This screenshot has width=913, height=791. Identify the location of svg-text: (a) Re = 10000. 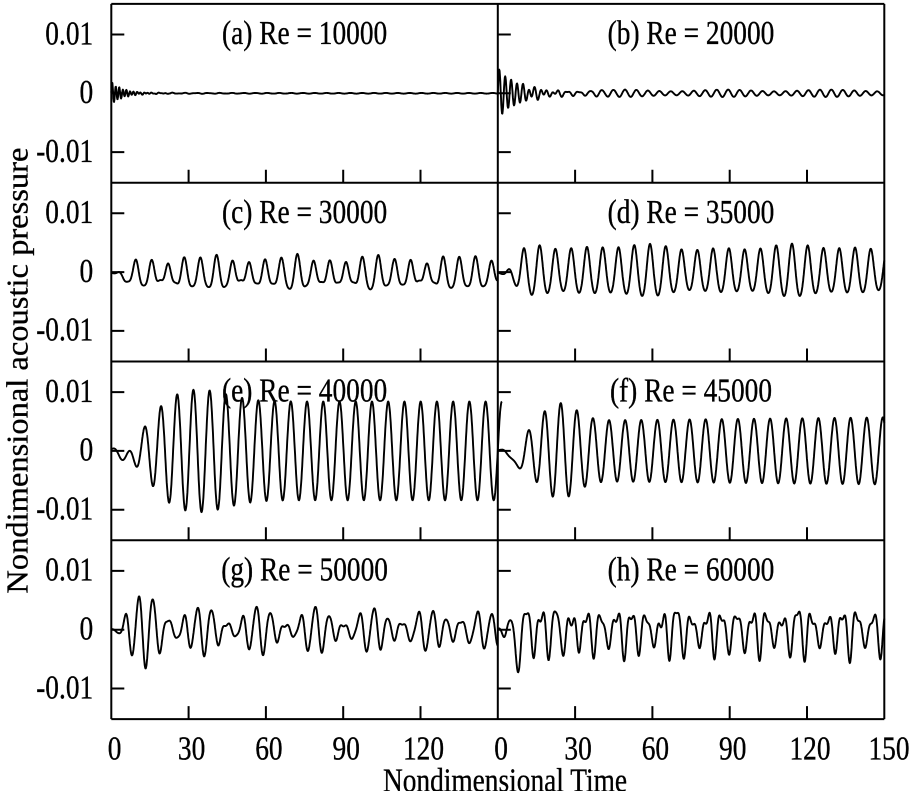
(304, 33).